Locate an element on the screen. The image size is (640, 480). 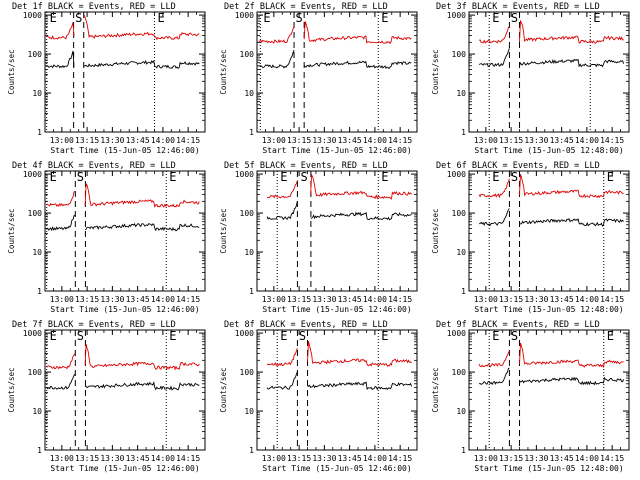
panel-title: Det 5f BLACK = Events, RED = LLD is located at coordinates (306, 166).